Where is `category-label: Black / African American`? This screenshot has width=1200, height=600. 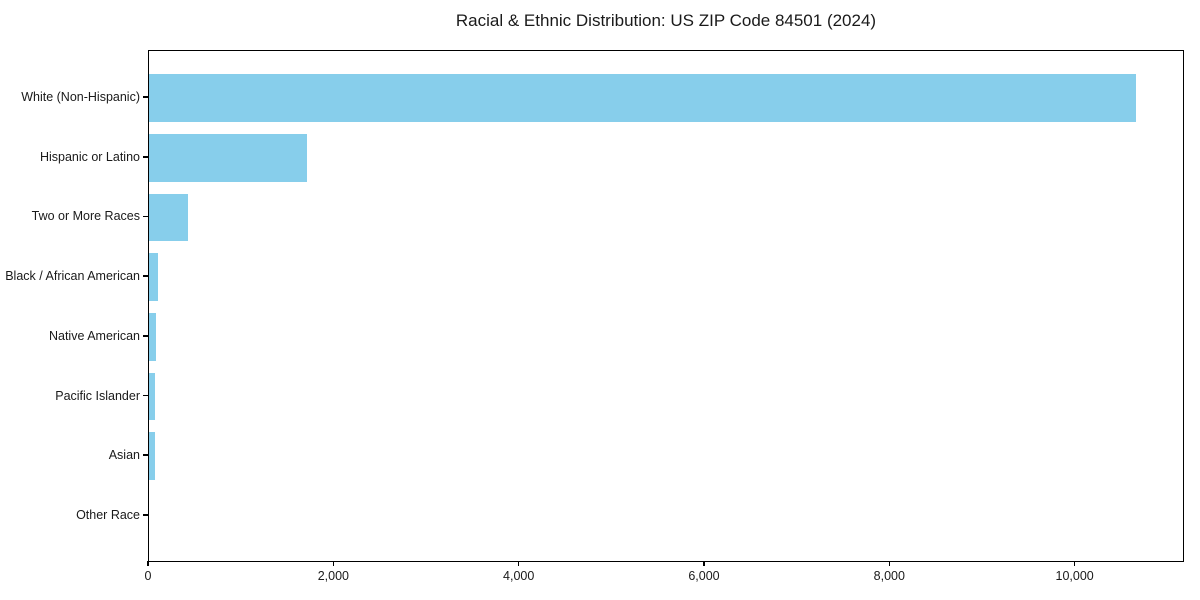 category-label: Black / African American is located at coordinates (72, 276).